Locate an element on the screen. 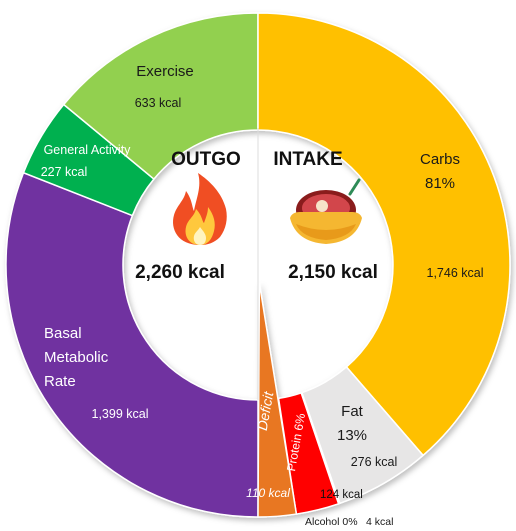 Image resolution: width=516 pixels, height=531 pixels. intake-total: 2,150 kcal is located at coordinates (333, 272).